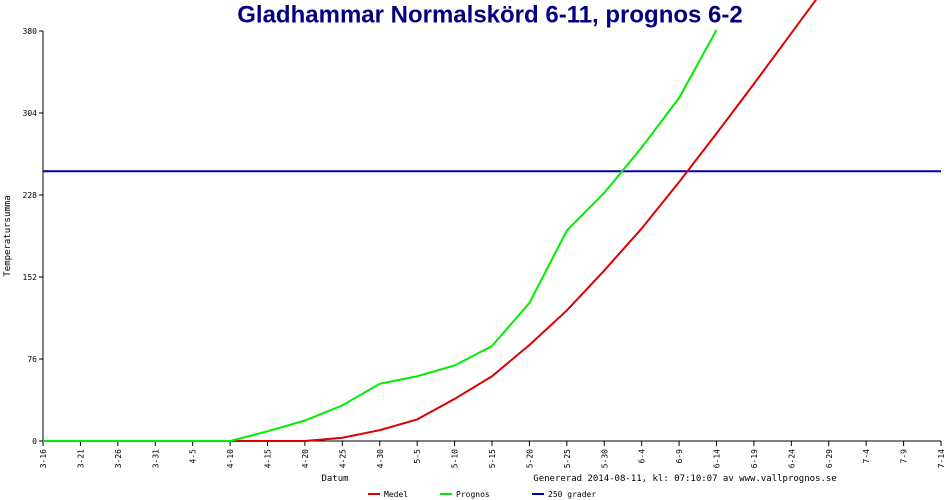 The width and height of the screenshot is (950, 500). Describe the element at coordinates (417, 456) in the screenshot. I see `x-tick-label: 5-5` at that location.